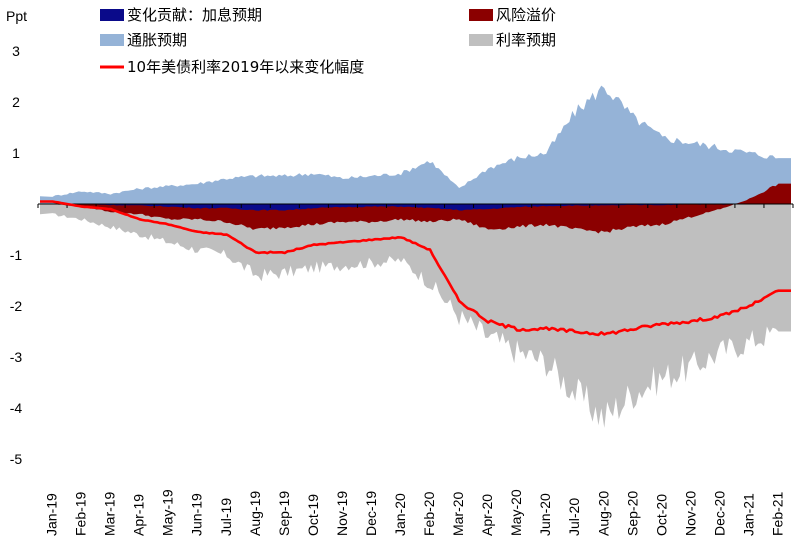 This screenshot has width=806, height=544. I want to click on x-tick-label: Aug-19, so click(255, 513).